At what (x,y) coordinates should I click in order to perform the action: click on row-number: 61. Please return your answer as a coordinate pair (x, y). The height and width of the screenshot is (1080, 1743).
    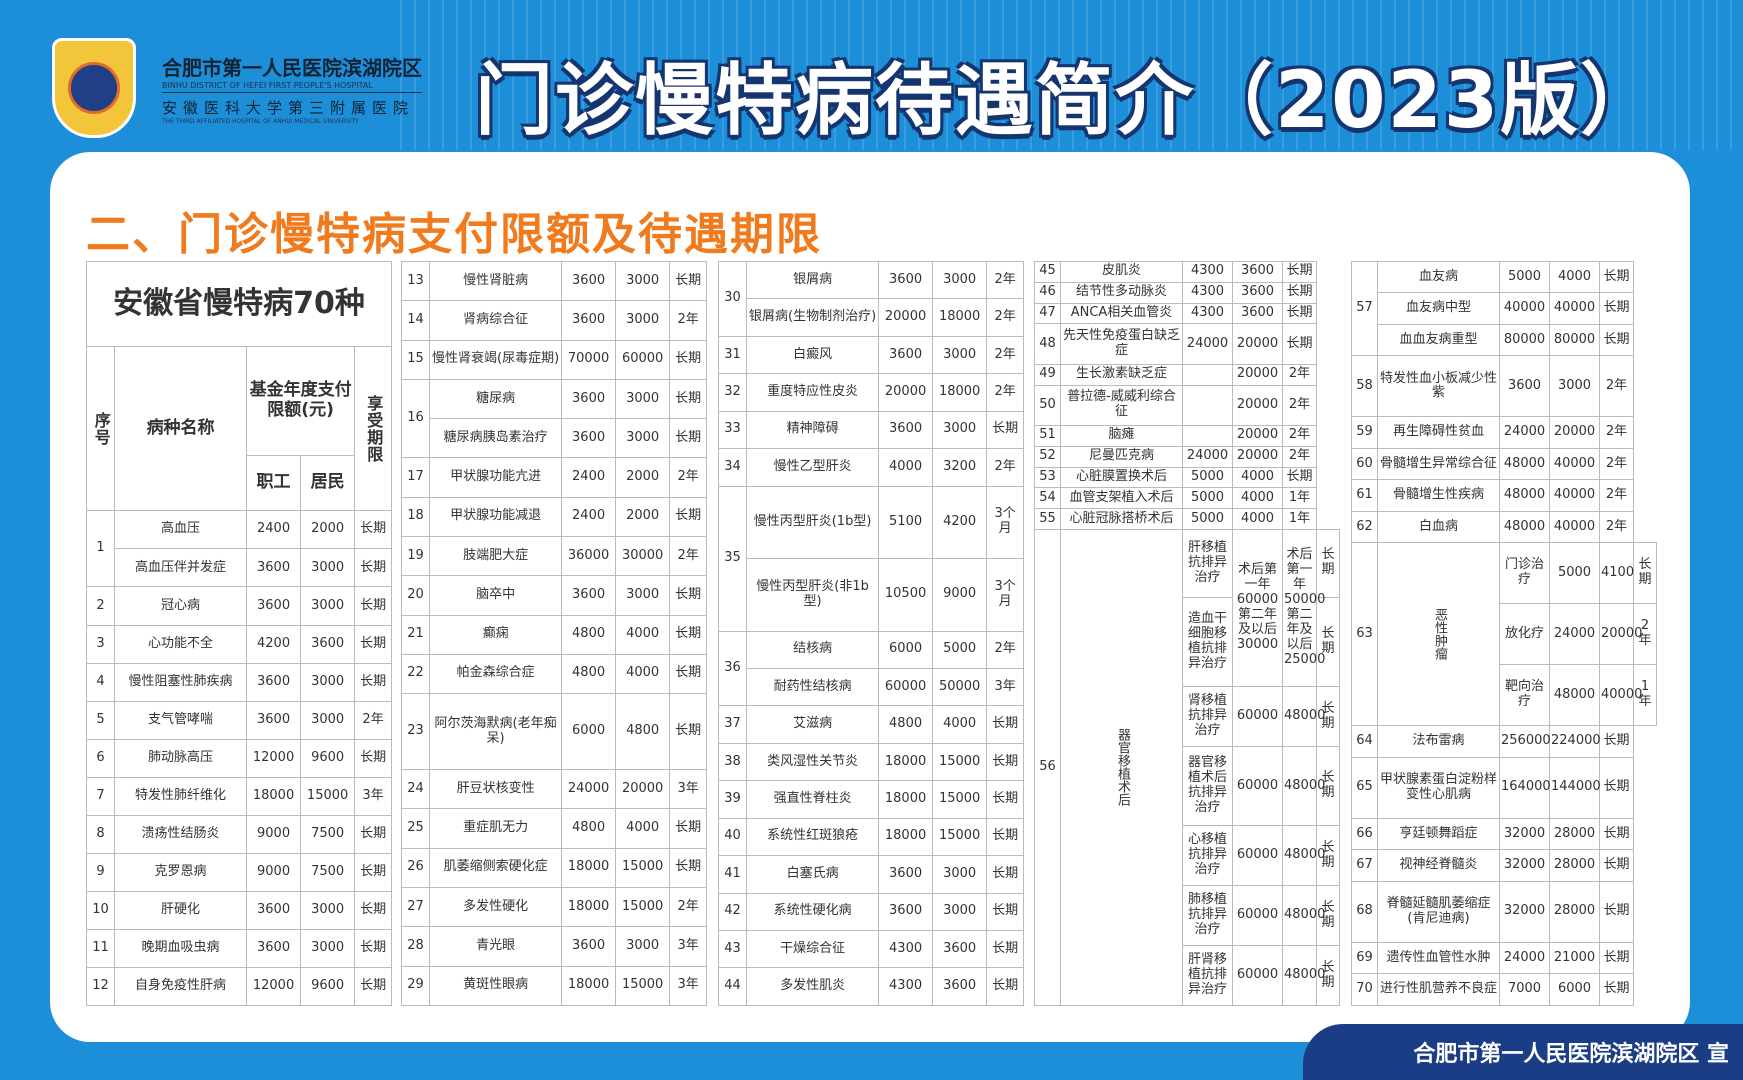
    Looking at the image, I should click on (1364, 495).